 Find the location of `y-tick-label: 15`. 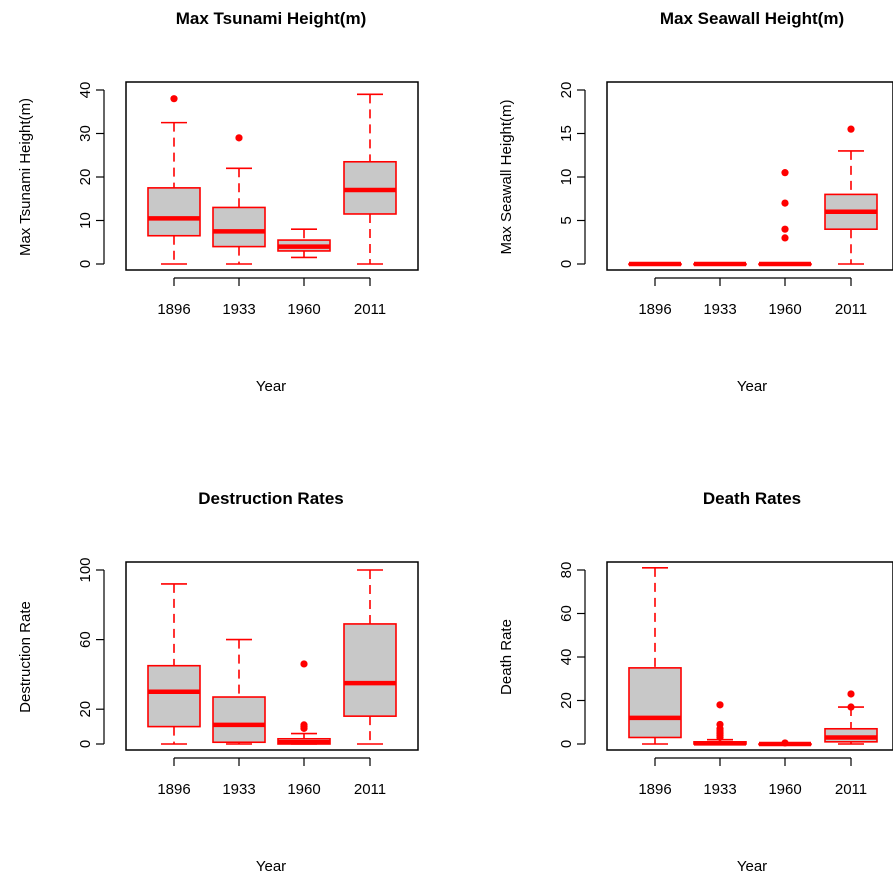

y-tick-label: 15 is located at coordinates (566, 133).